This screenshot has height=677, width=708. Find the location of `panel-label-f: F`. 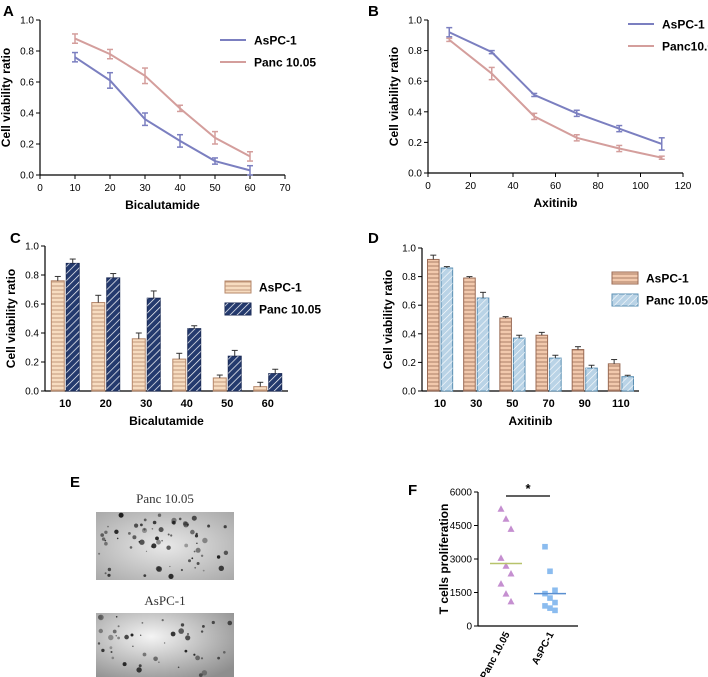

panel-label-f: F is located at coordinates (412, 490).